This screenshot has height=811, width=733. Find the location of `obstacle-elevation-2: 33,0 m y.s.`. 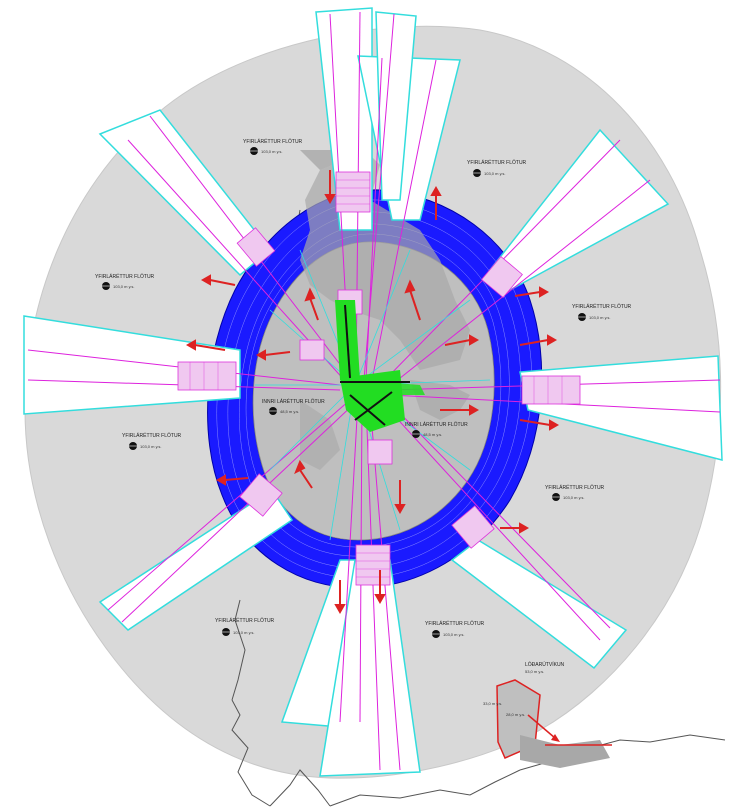

obstacle-elevation-2: 33,0 m y.s. is located at coordinates (492, 703).